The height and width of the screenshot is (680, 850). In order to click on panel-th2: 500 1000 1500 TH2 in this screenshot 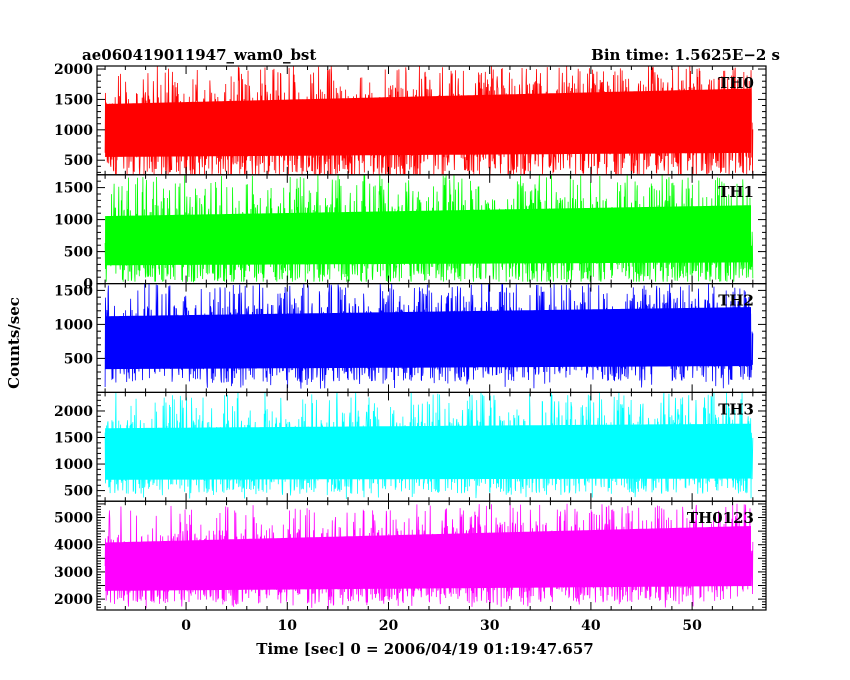, I will do `click(410, 338)`.